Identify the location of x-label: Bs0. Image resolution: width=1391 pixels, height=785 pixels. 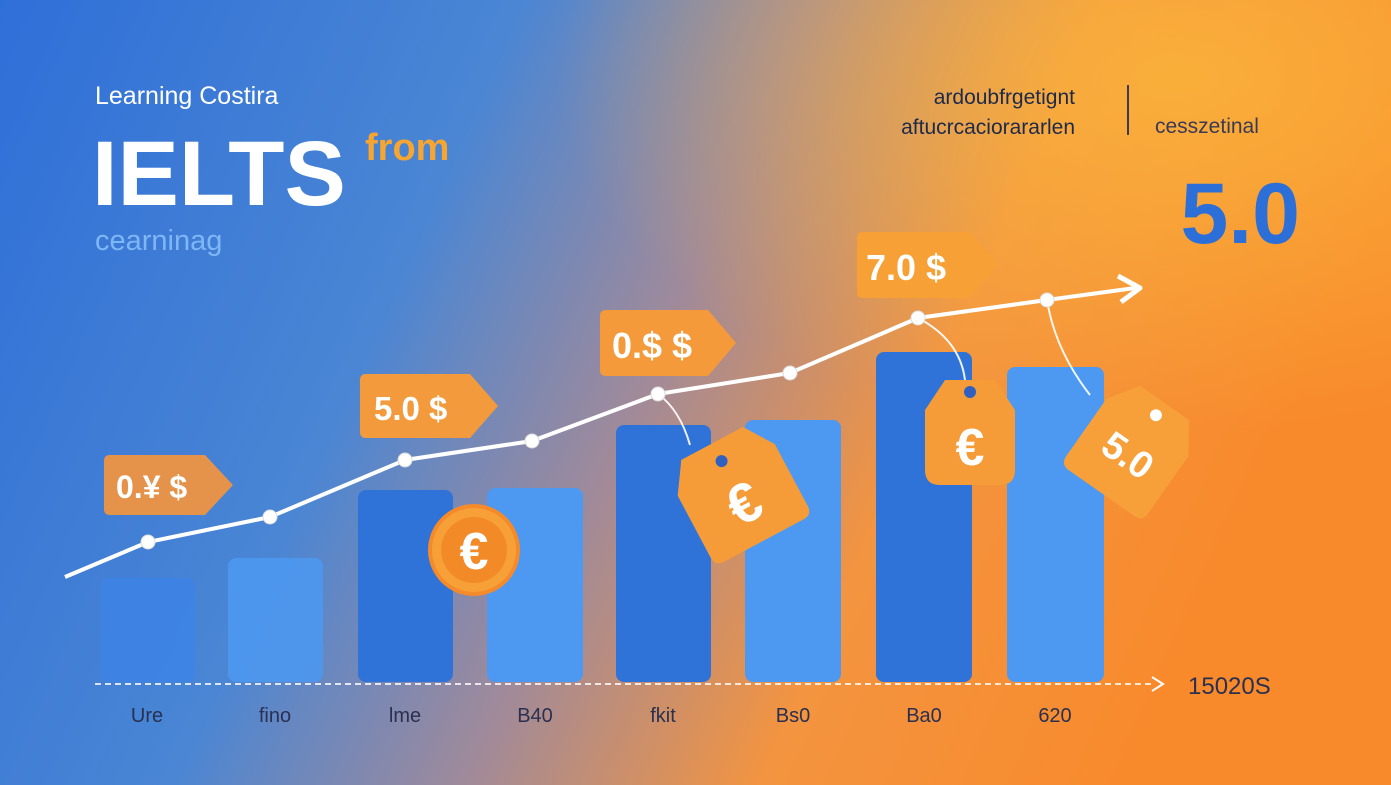
(793, 716).